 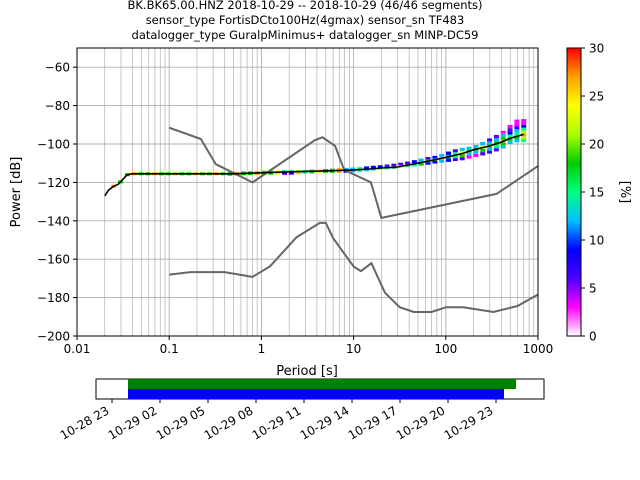 What do you see at coordinates (53, 337) in the screenshot?
I see `y-tick-label: −200` at bounding box center [53, 337].